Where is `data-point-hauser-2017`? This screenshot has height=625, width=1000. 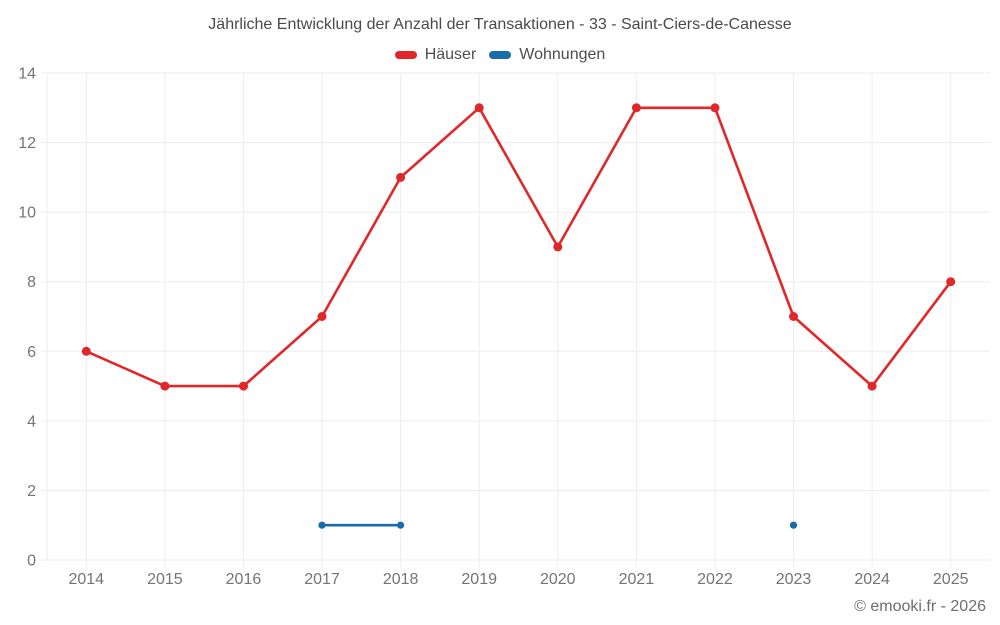 data-point-hauser-2017 is located at coordinates (322, 316).